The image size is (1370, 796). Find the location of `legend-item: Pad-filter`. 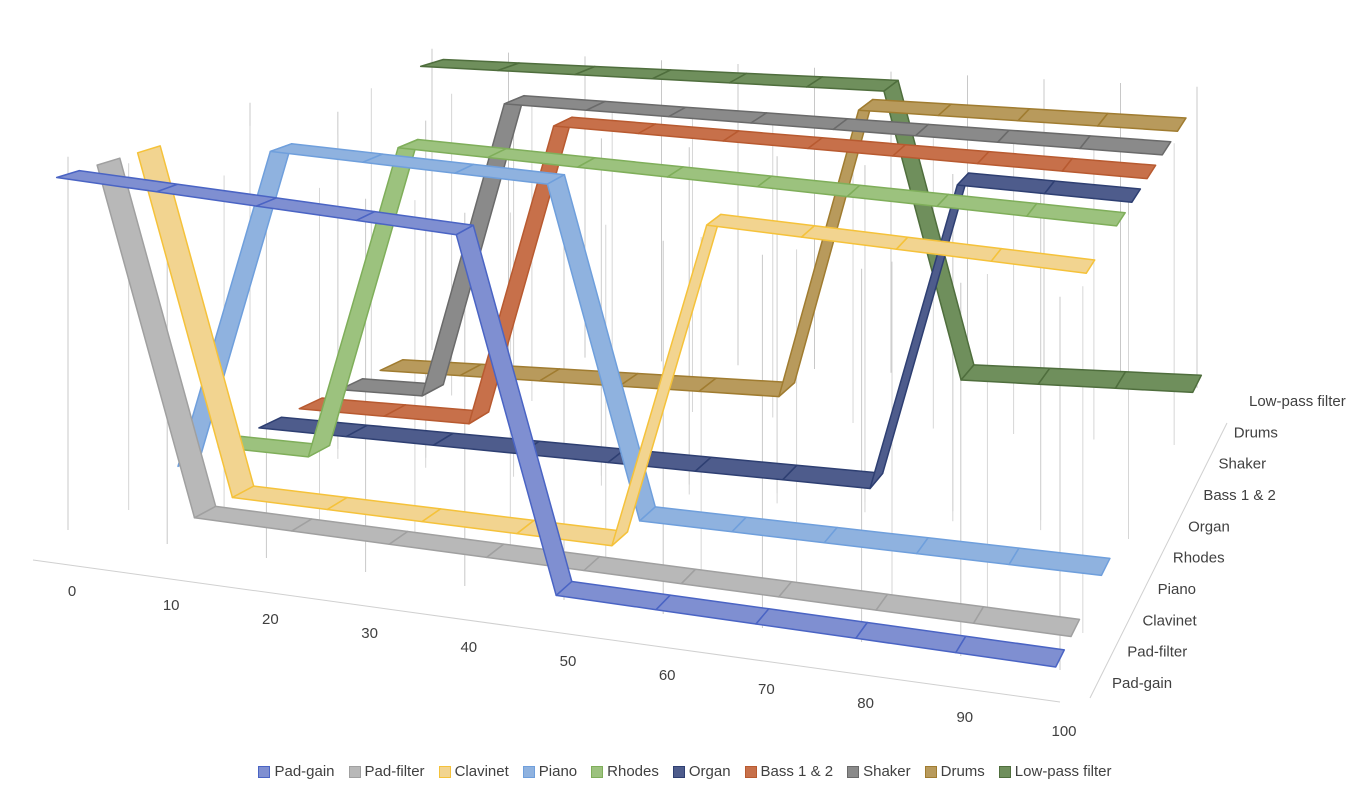

legend-item: Pad-filter is located at coordinates (386, 771).